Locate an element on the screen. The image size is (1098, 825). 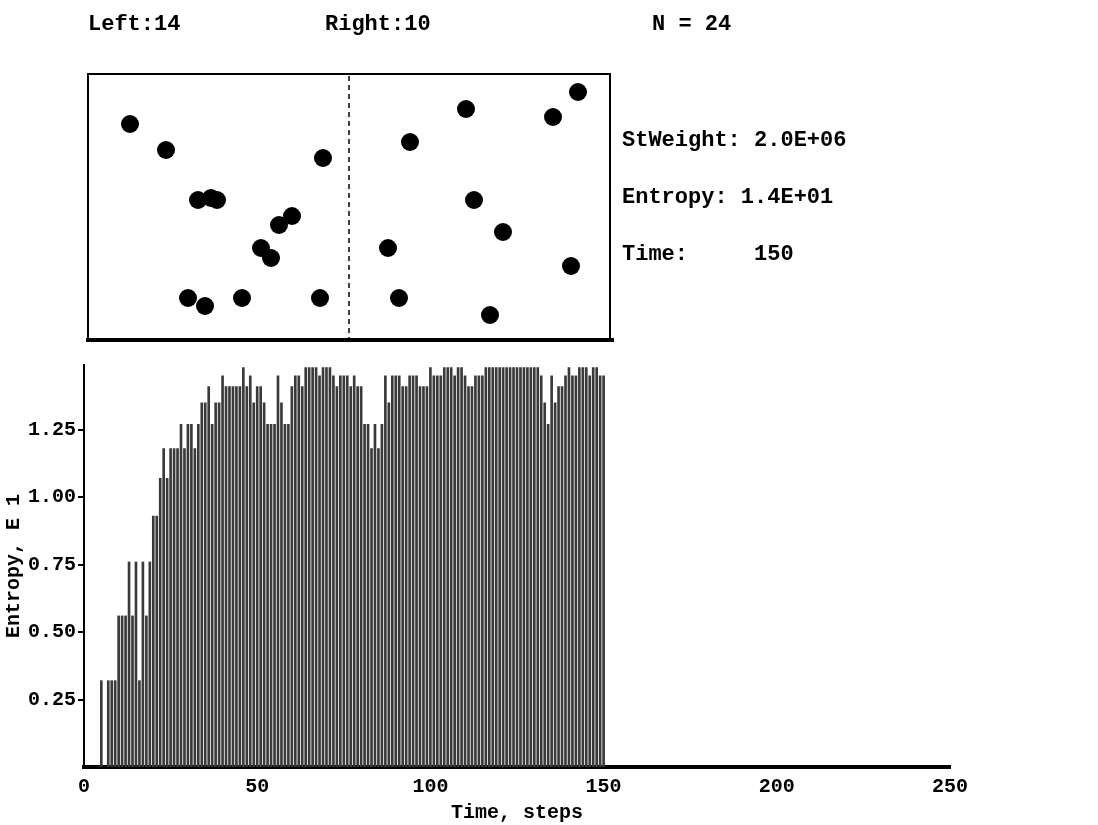
text: N = 24 is located at coordinates (692, 24).